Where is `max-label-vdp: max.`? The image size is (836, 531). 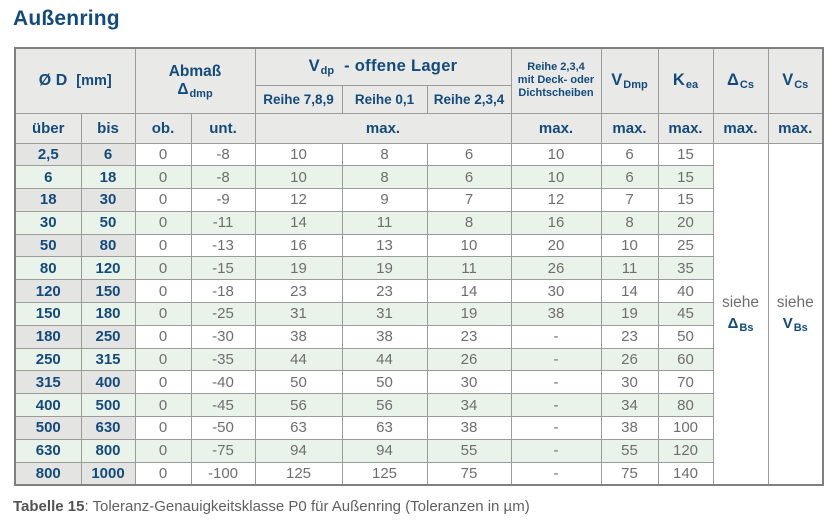
max-label-vdp: max. is located at coordinates (383, 128).